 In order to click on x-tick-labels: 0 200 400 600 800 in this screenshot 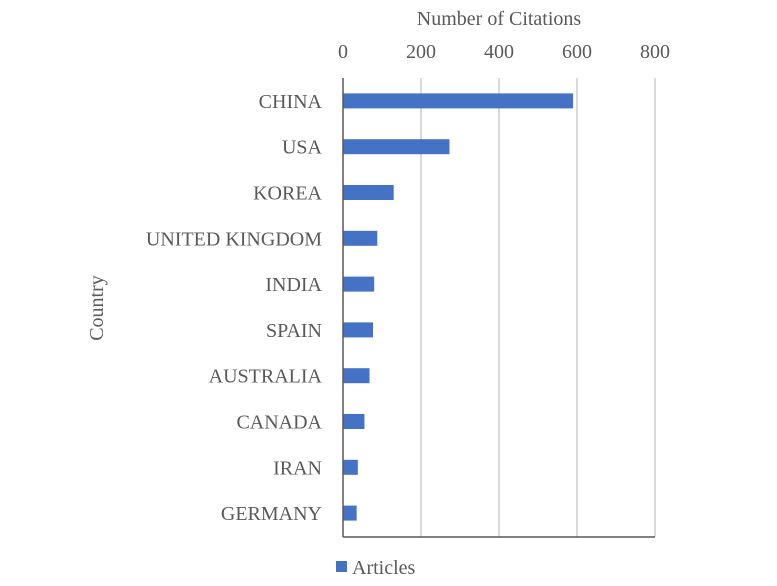, I will do `click(504, 52)`.